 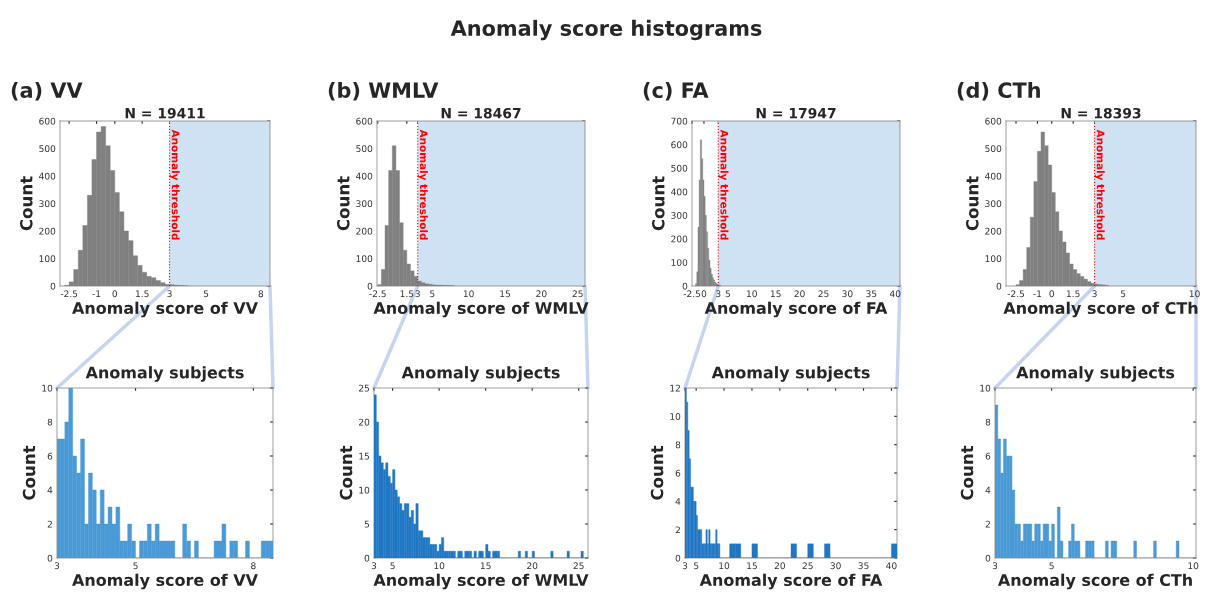 I want to click on chart-title: (d) CTh, so click(x=998, y=91).